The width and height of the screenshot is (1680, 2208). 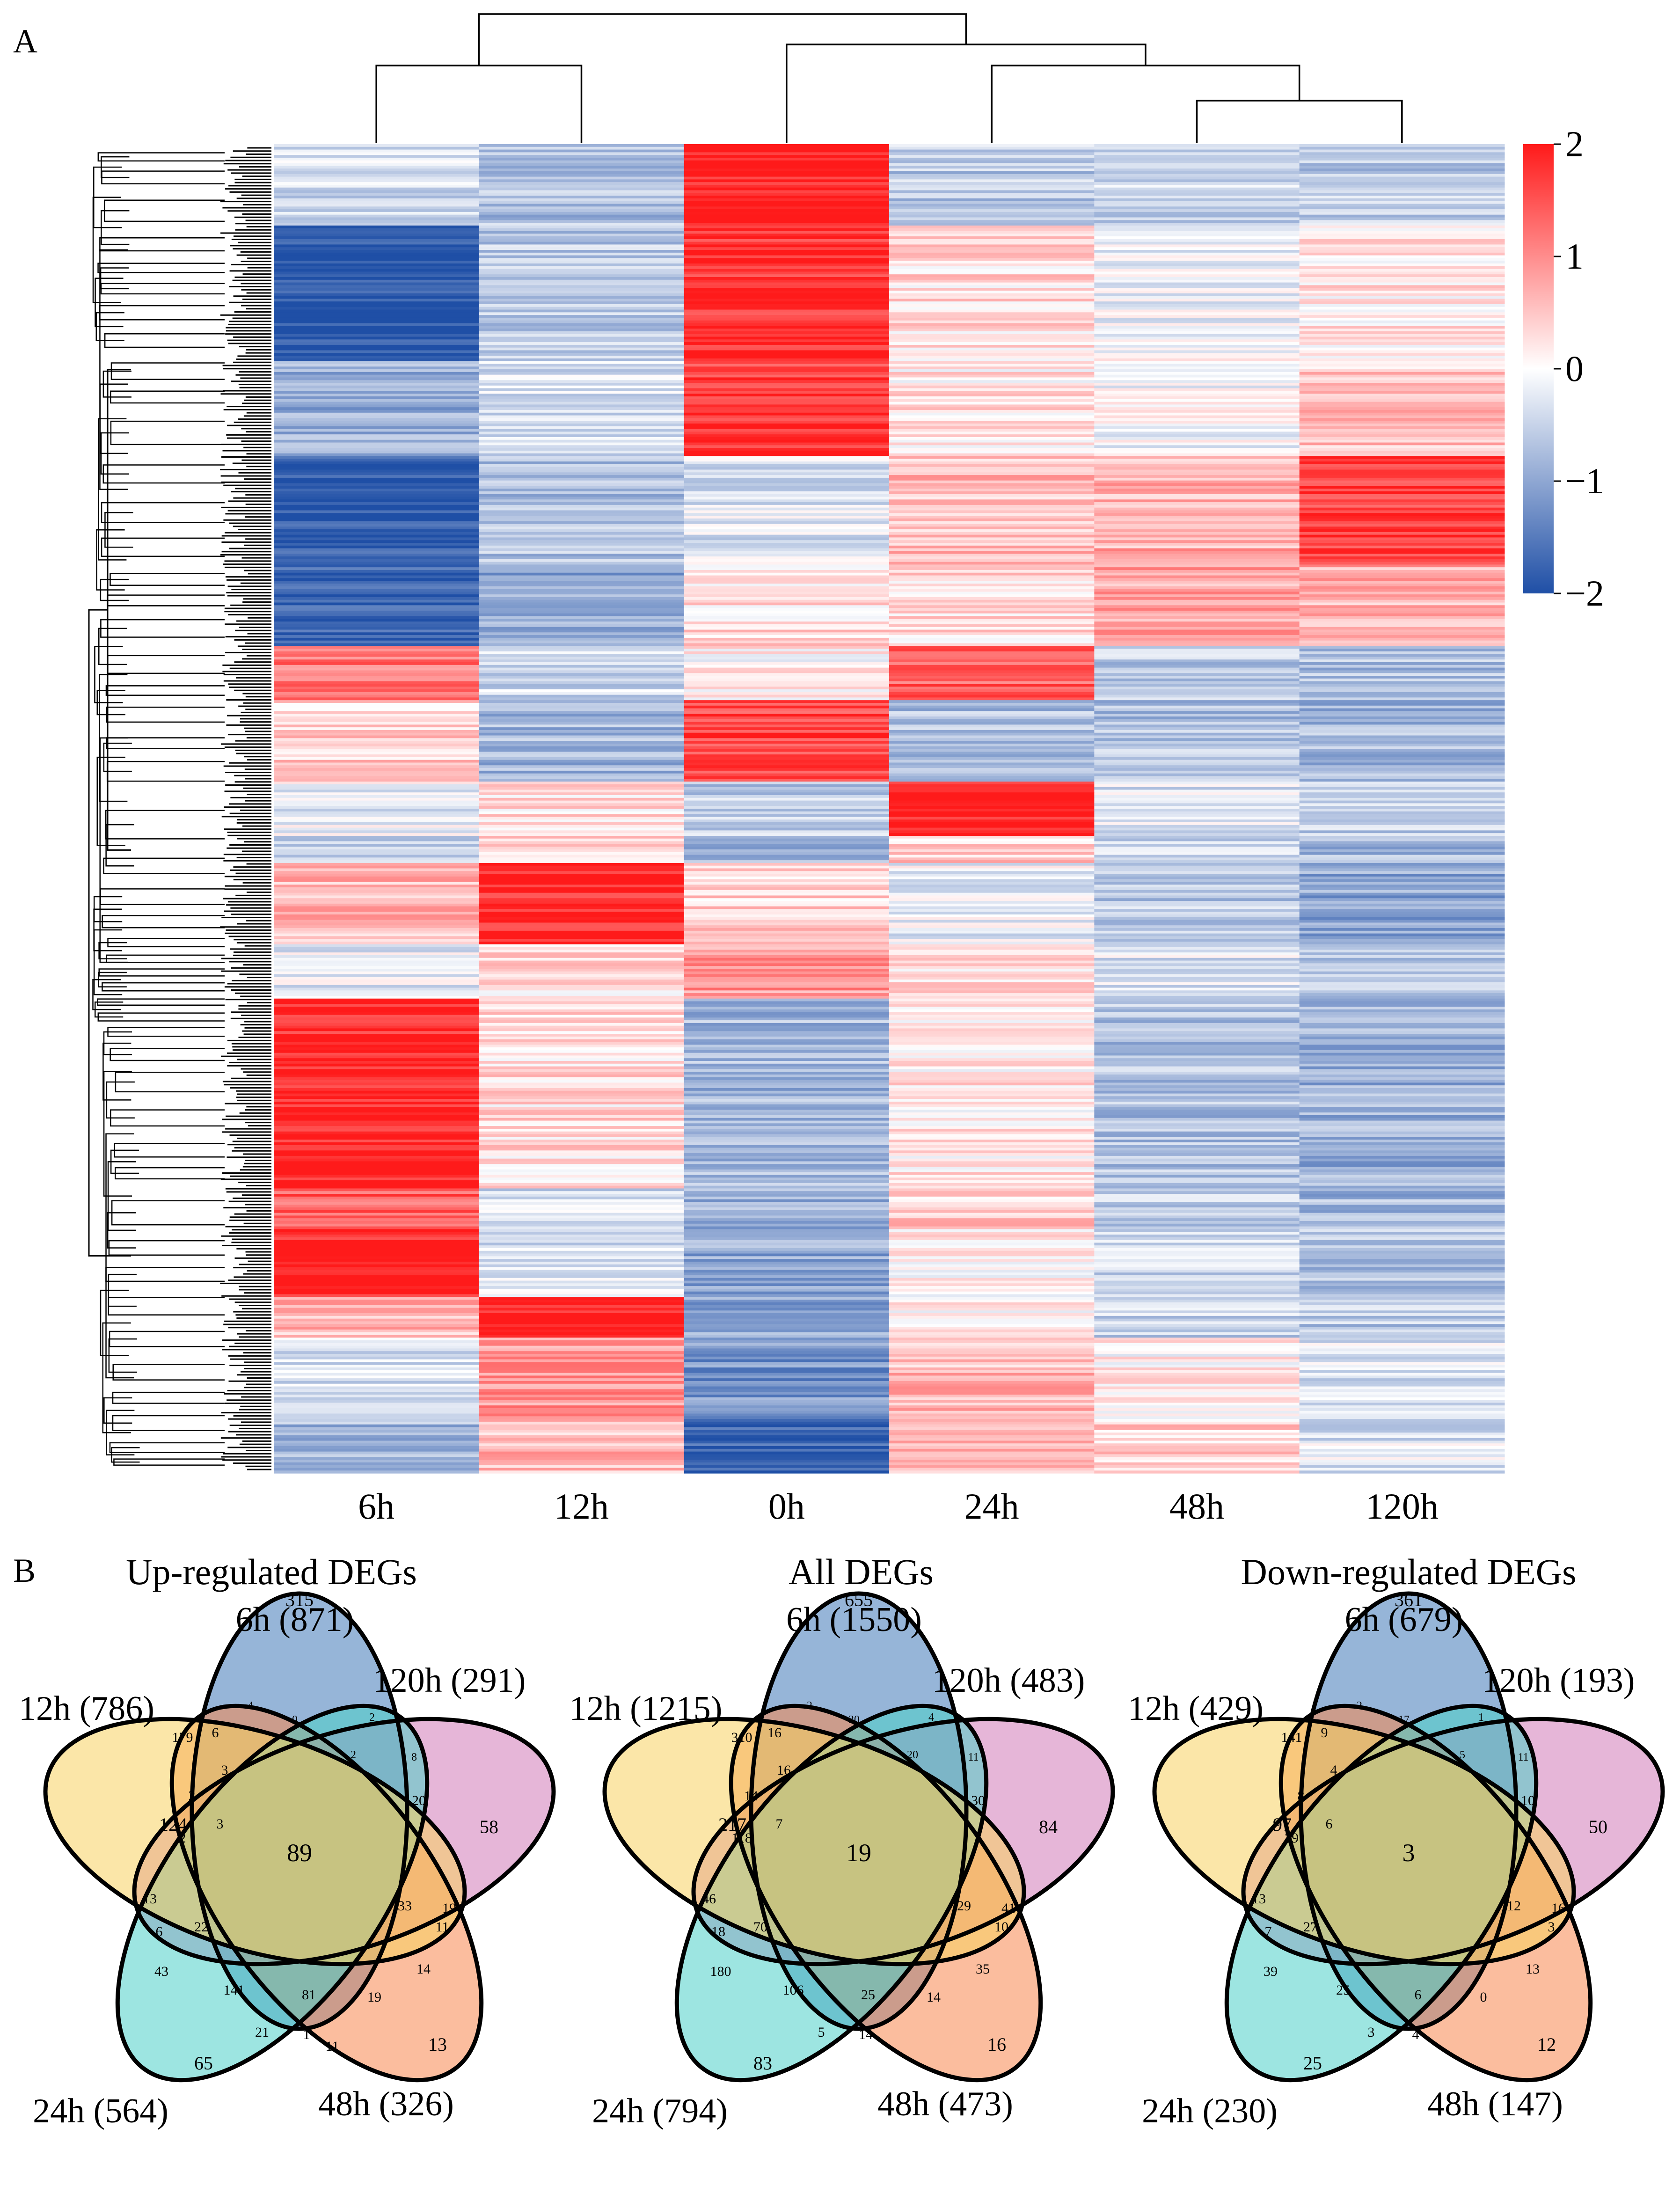 What do you see at coordinates (1299, 122) in the screenshot?
I see `dendro-48h-120h` at bounding box center [1299, 122].